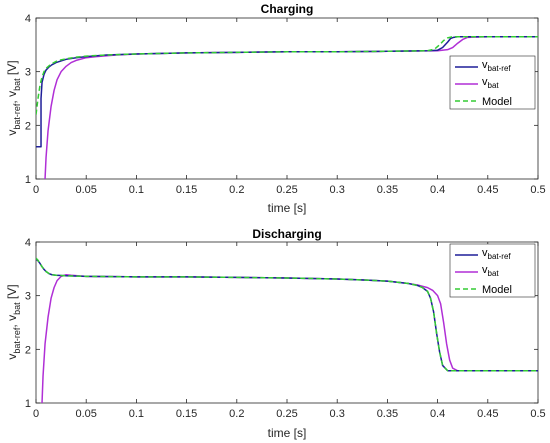 The image size is (550, 443). What do you see at coordinates (287, 9) in the screenshot?
I see `charging-title: Charging` at bounding box center [287, 9].